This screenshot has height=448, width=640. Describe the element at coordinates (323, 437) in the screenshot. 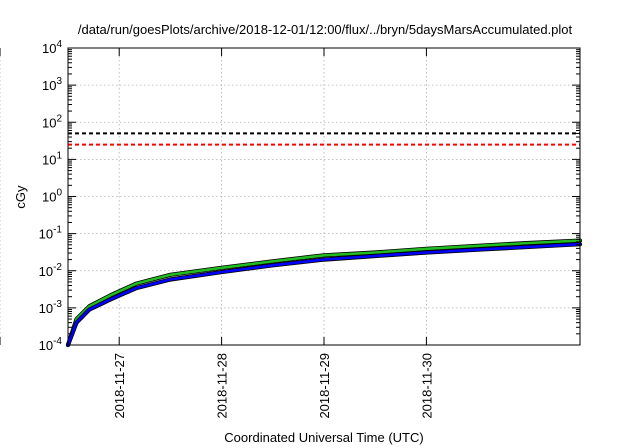

I see `x-axis-label: Coordinated Universal Time (UTC)` at that location.